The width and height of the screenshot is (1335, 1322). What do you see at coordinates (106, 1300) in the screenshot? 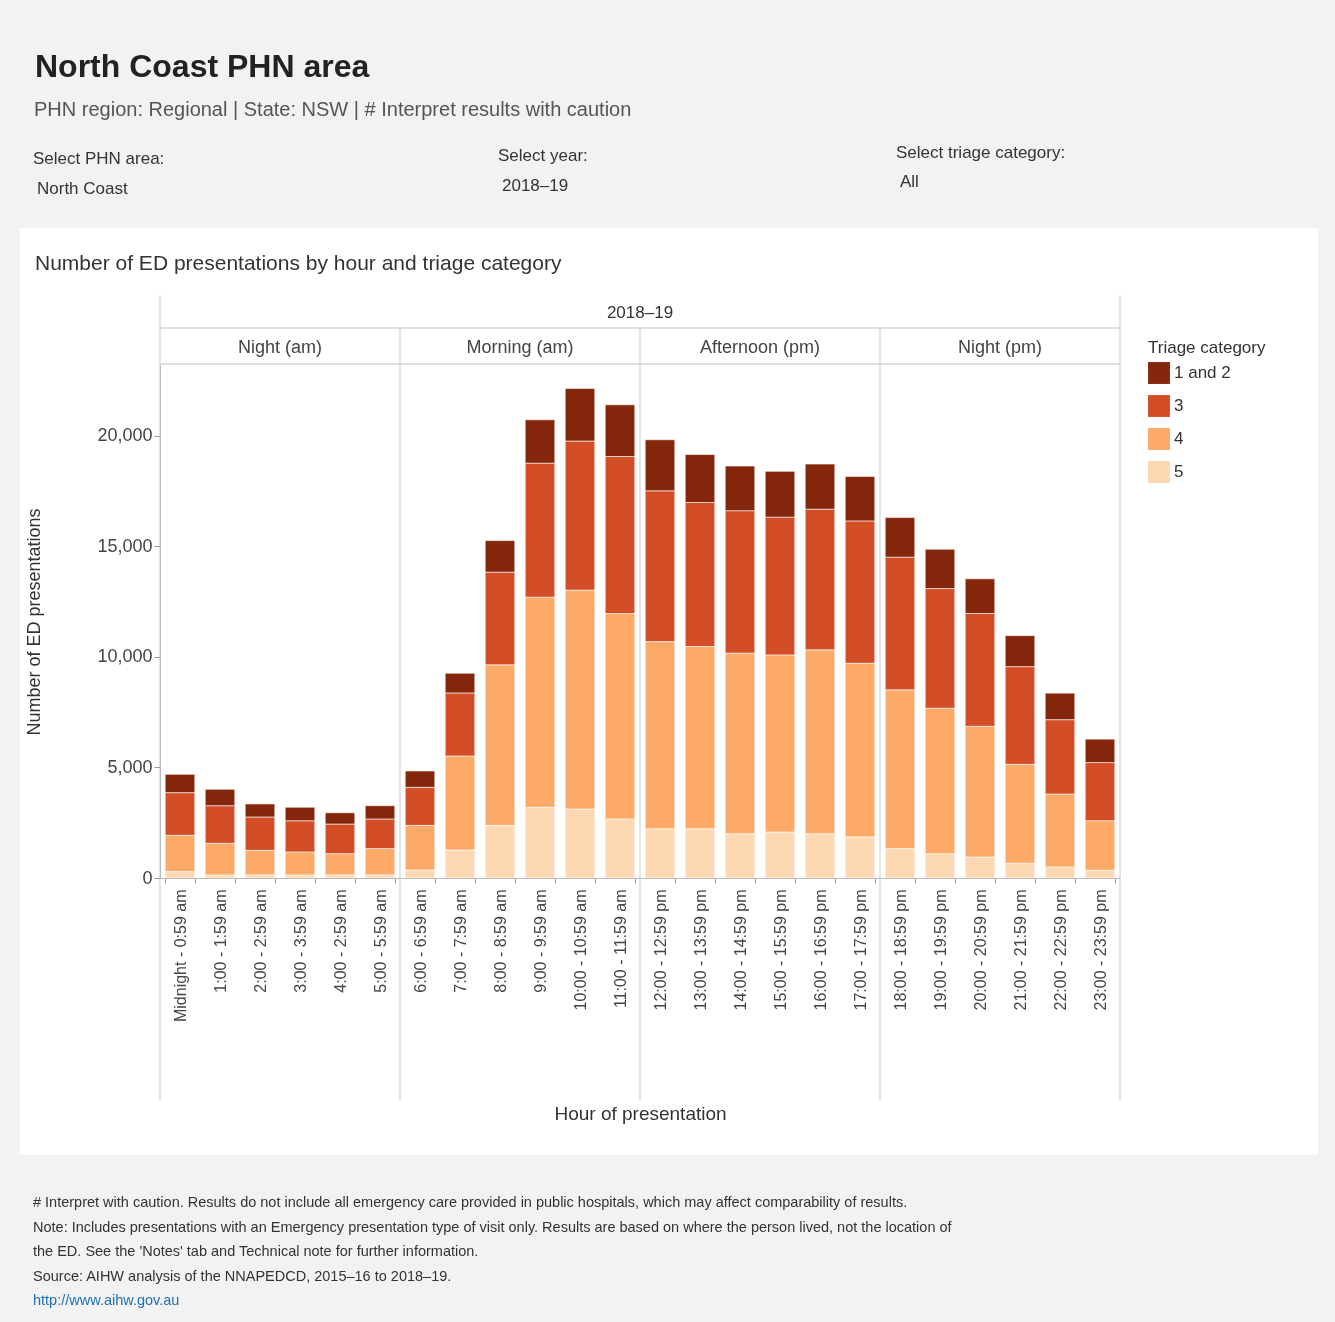
I see `text: http://www.aihw.gov.au` at bounding box center [106, 1300].